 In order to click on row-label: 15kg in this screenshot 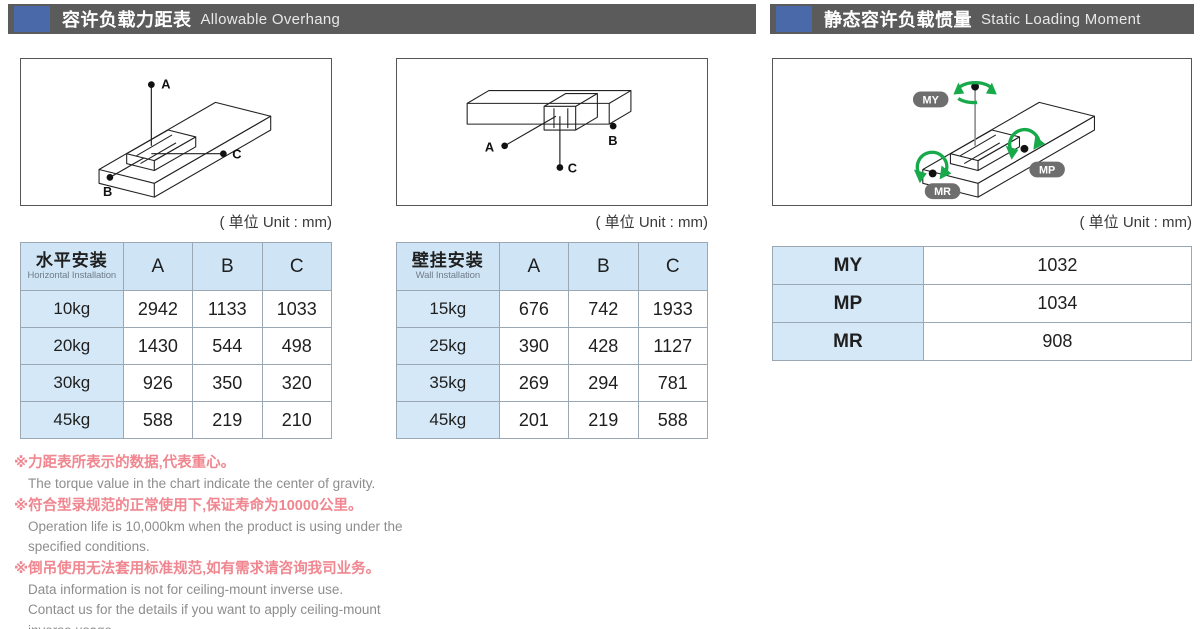, I will do `click(448, 309)`.